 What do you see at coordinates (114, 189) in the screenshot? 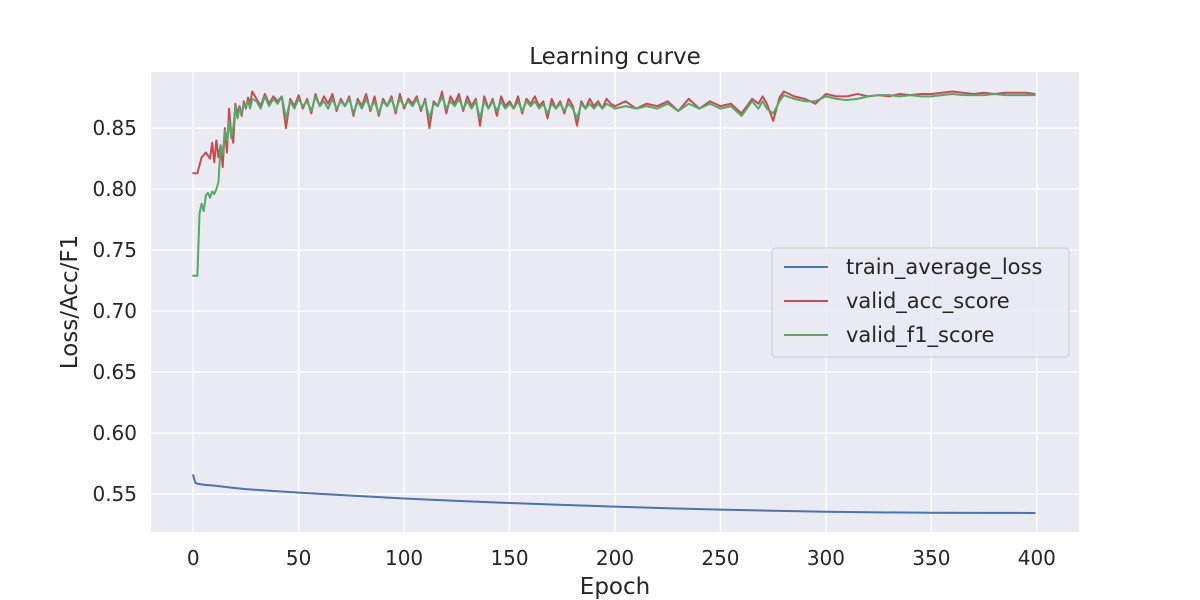
I see `y-tick-label: 0.80` at bounding box center [114, 189].